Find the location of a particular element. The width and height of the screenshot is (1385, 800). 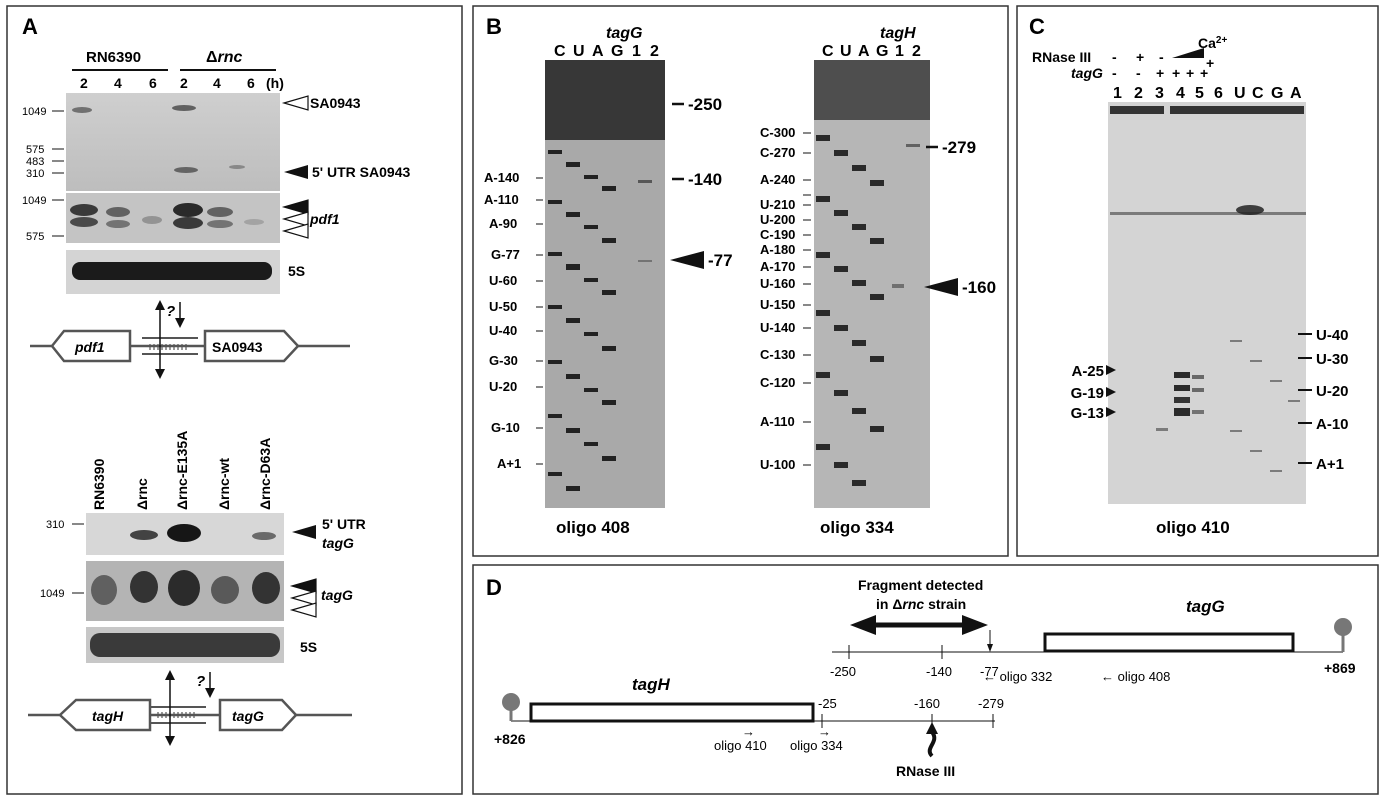

svg-text: C is located at coordinates (560, 51).